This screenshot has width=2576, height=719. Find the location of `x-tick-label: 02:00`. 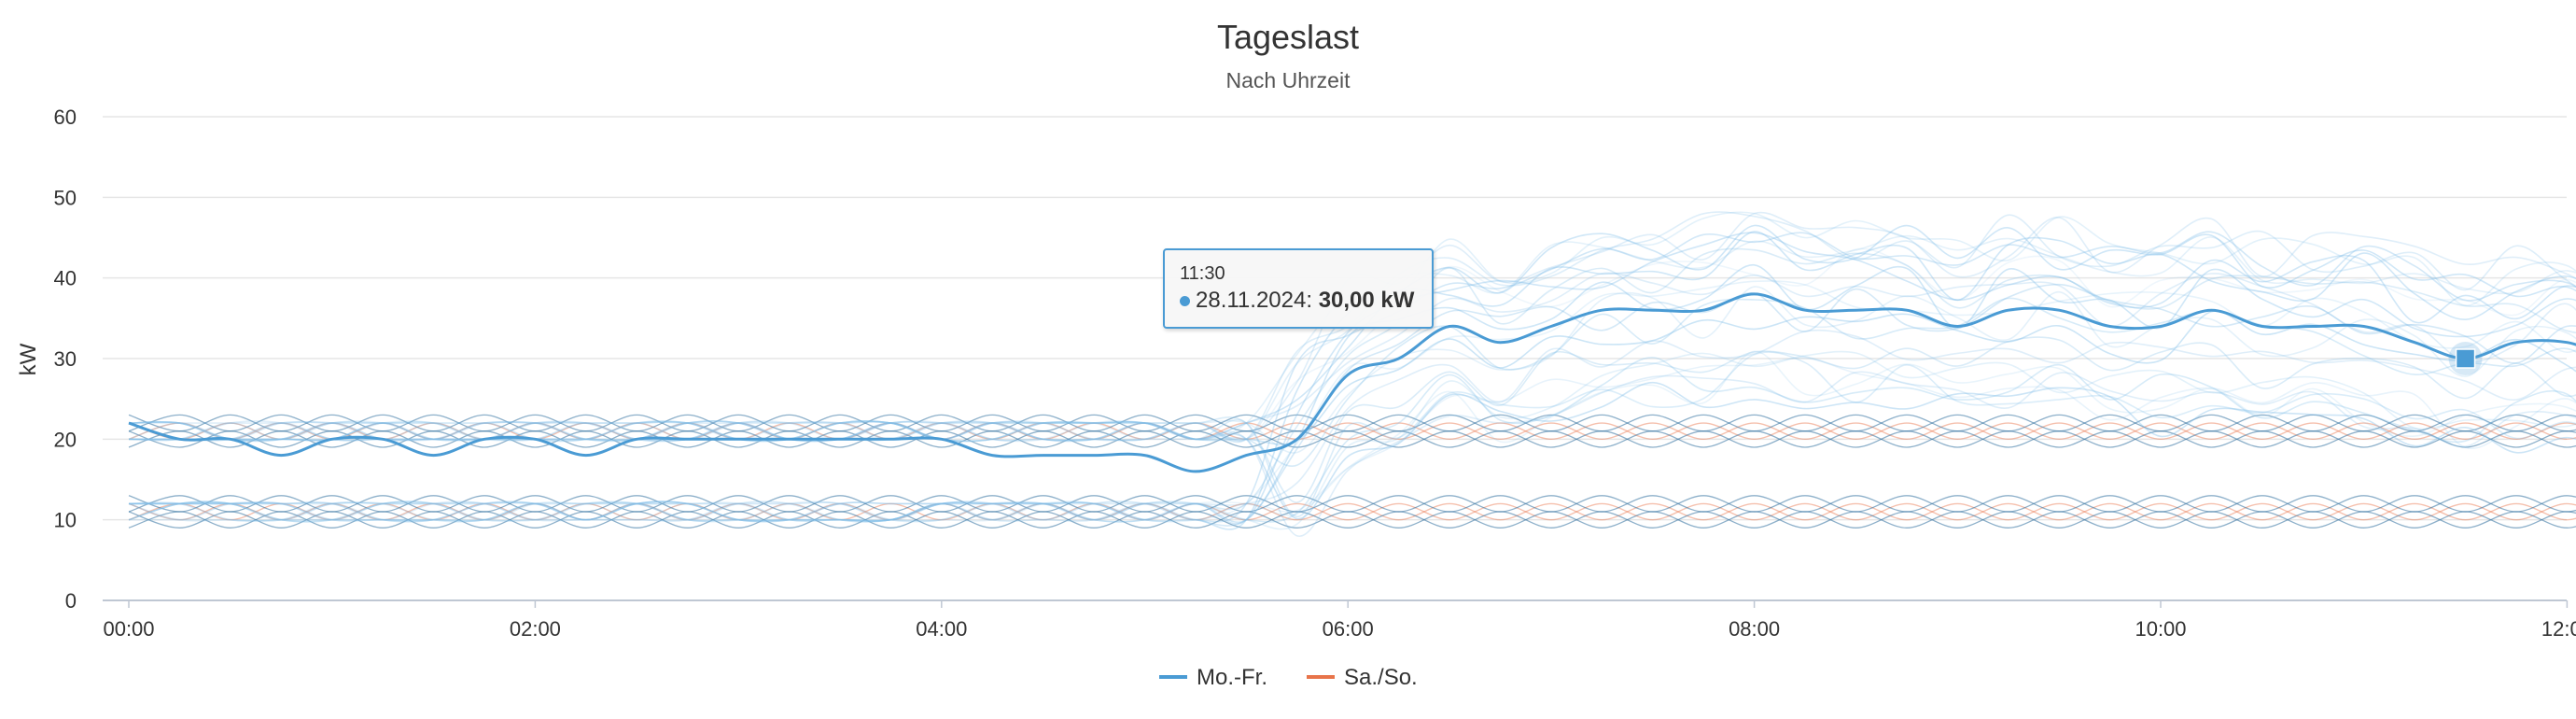

x-tick-label: 02:00 is located at coordinates (535, 629).